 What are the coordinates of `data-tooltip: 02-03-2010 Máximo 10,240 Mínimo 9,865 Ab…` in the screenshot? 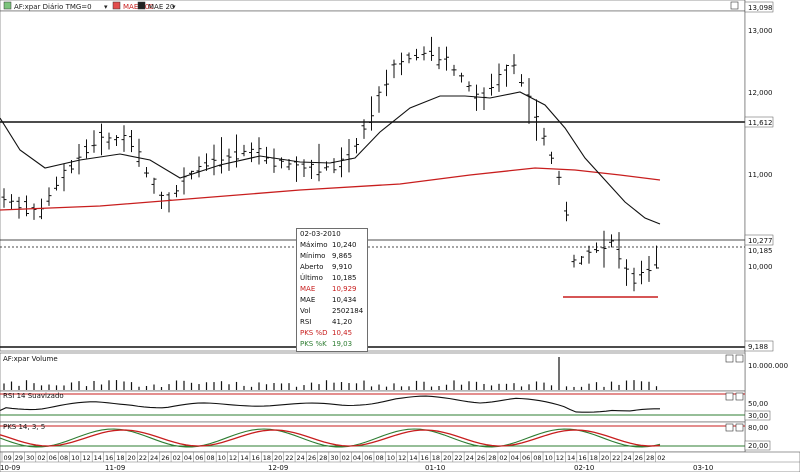 It's located at (332, 290).